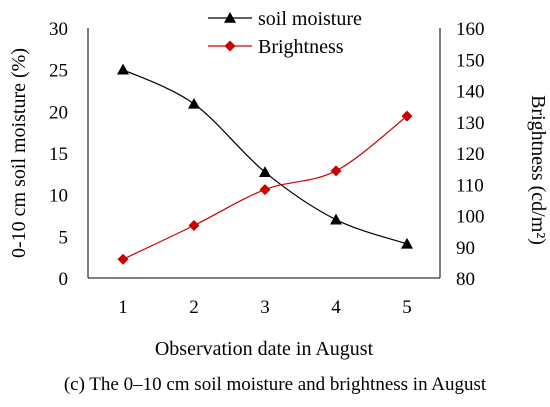 The image size is (550, 407). What do you see at coordinates (538, 170) in the screenshot?
I see `y-right-axis-title: Brightness (cd/m²)` at bounding box center [538, 170].